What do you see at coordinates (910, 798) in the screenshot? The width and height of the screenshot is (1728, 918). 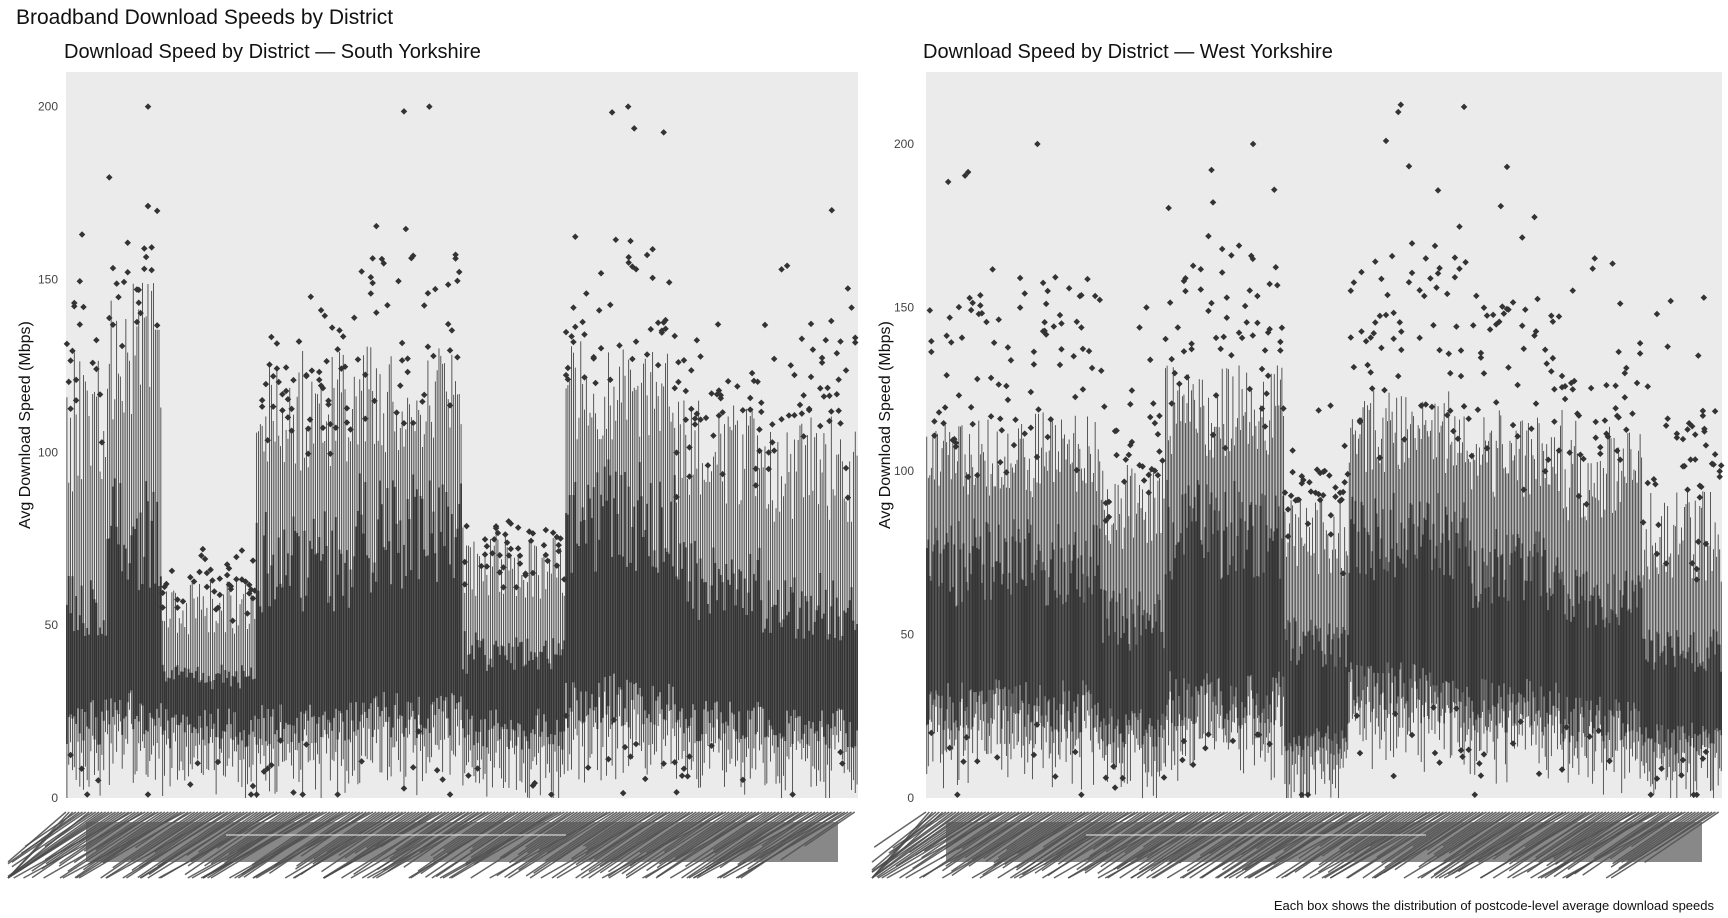 I see `y-tick-label: 0` at bounding box center [910, 798].